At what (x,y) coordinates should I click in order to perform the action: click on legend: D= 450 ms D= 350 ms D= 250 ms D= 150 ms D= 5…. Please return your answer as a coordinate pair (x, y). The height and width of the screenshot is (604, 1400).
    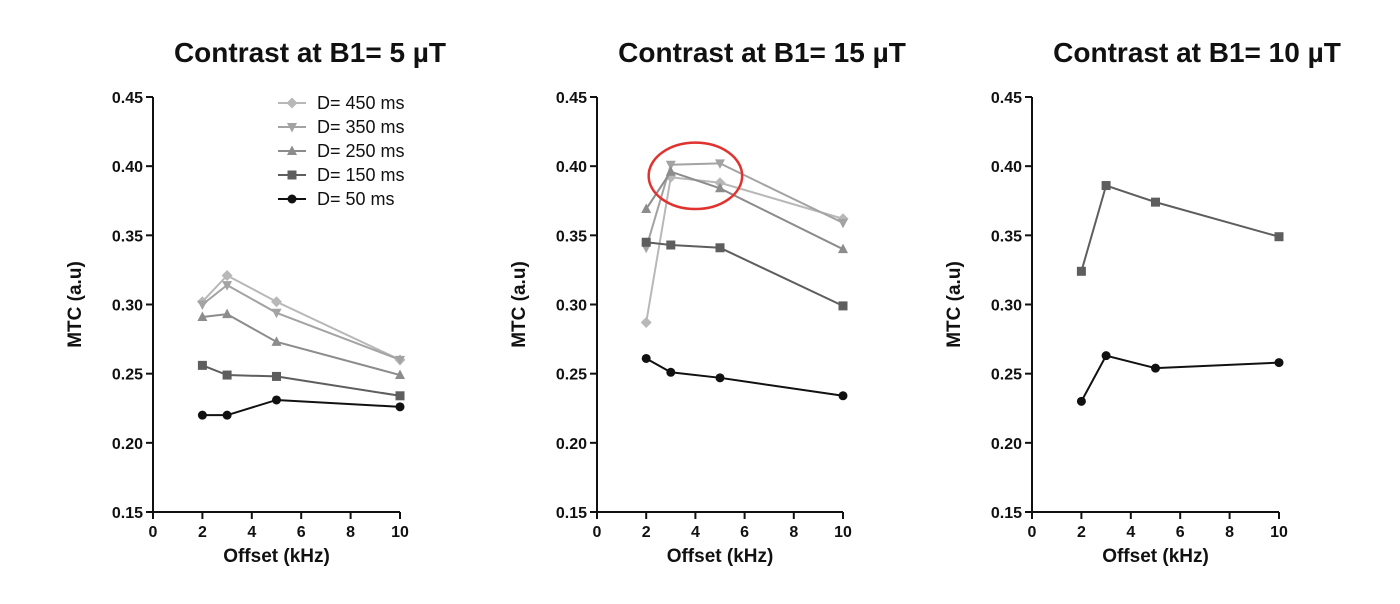
    Looking at the image, I should click on (341, 151).